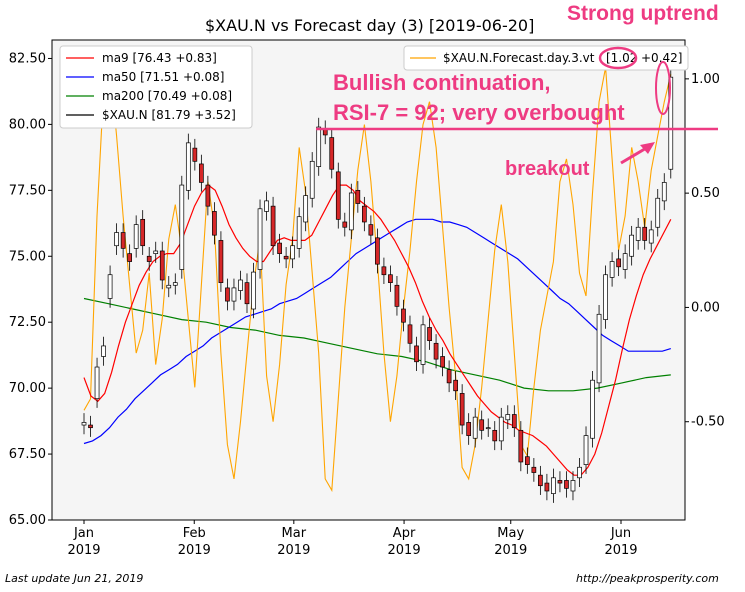 This screenshot has width=745, height=592. Describe the element at coordinates (705, 79) in the screenshot. I see `y-right-tick-label: 1.00` at that location.